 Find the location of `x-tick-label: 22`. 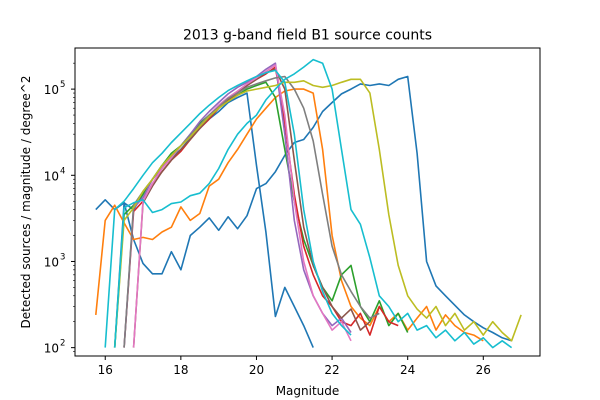

x-tick-label: 22 is located at coordinates (331, 370).